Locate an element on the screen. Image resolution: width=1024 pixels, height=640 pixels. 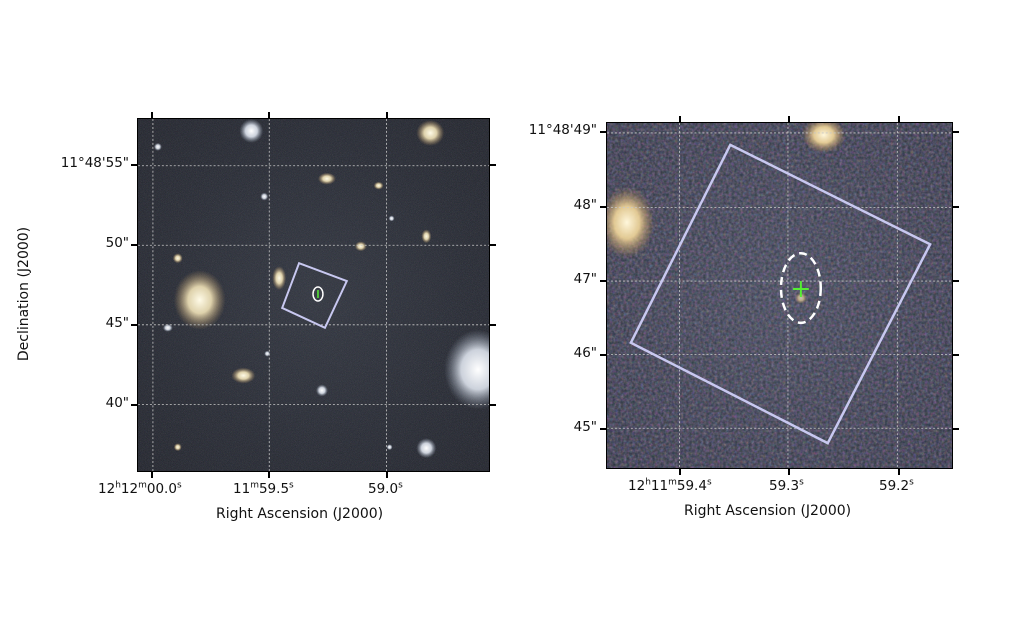
y-tick-label: 50" is located at coordinates (117, 243).